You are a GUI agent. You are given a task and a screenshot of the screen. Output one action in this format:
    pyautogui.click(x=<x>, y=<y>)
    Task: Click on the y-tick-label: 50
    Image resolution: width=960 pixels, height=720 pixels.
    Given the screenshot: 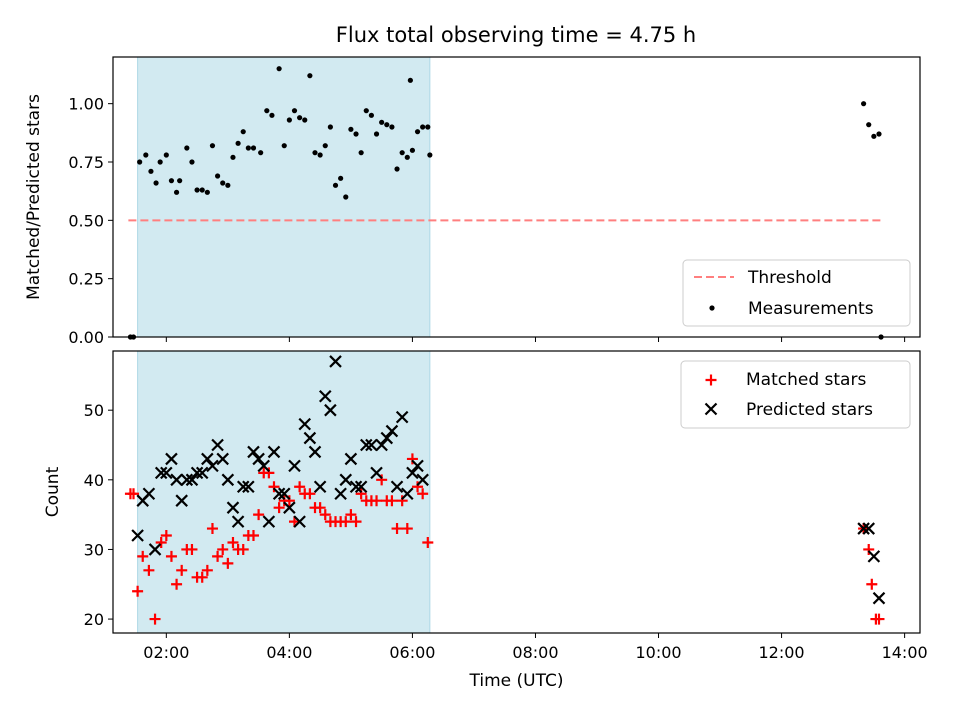 What is the action you would take?
    pyautogui.click(x=94, y=410)
    